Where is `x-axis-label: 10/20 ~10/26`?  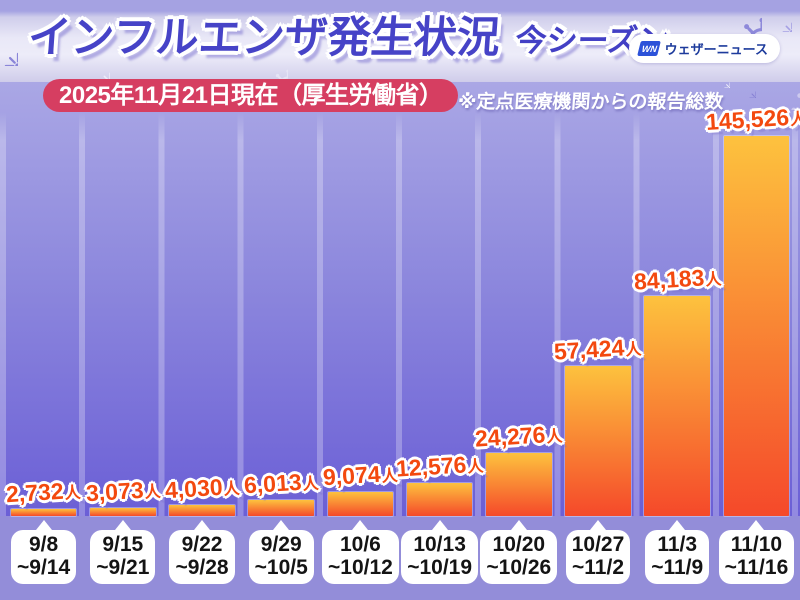 x-axis-label: 10/20 ~10/26 is located at coordinates (519, 557).